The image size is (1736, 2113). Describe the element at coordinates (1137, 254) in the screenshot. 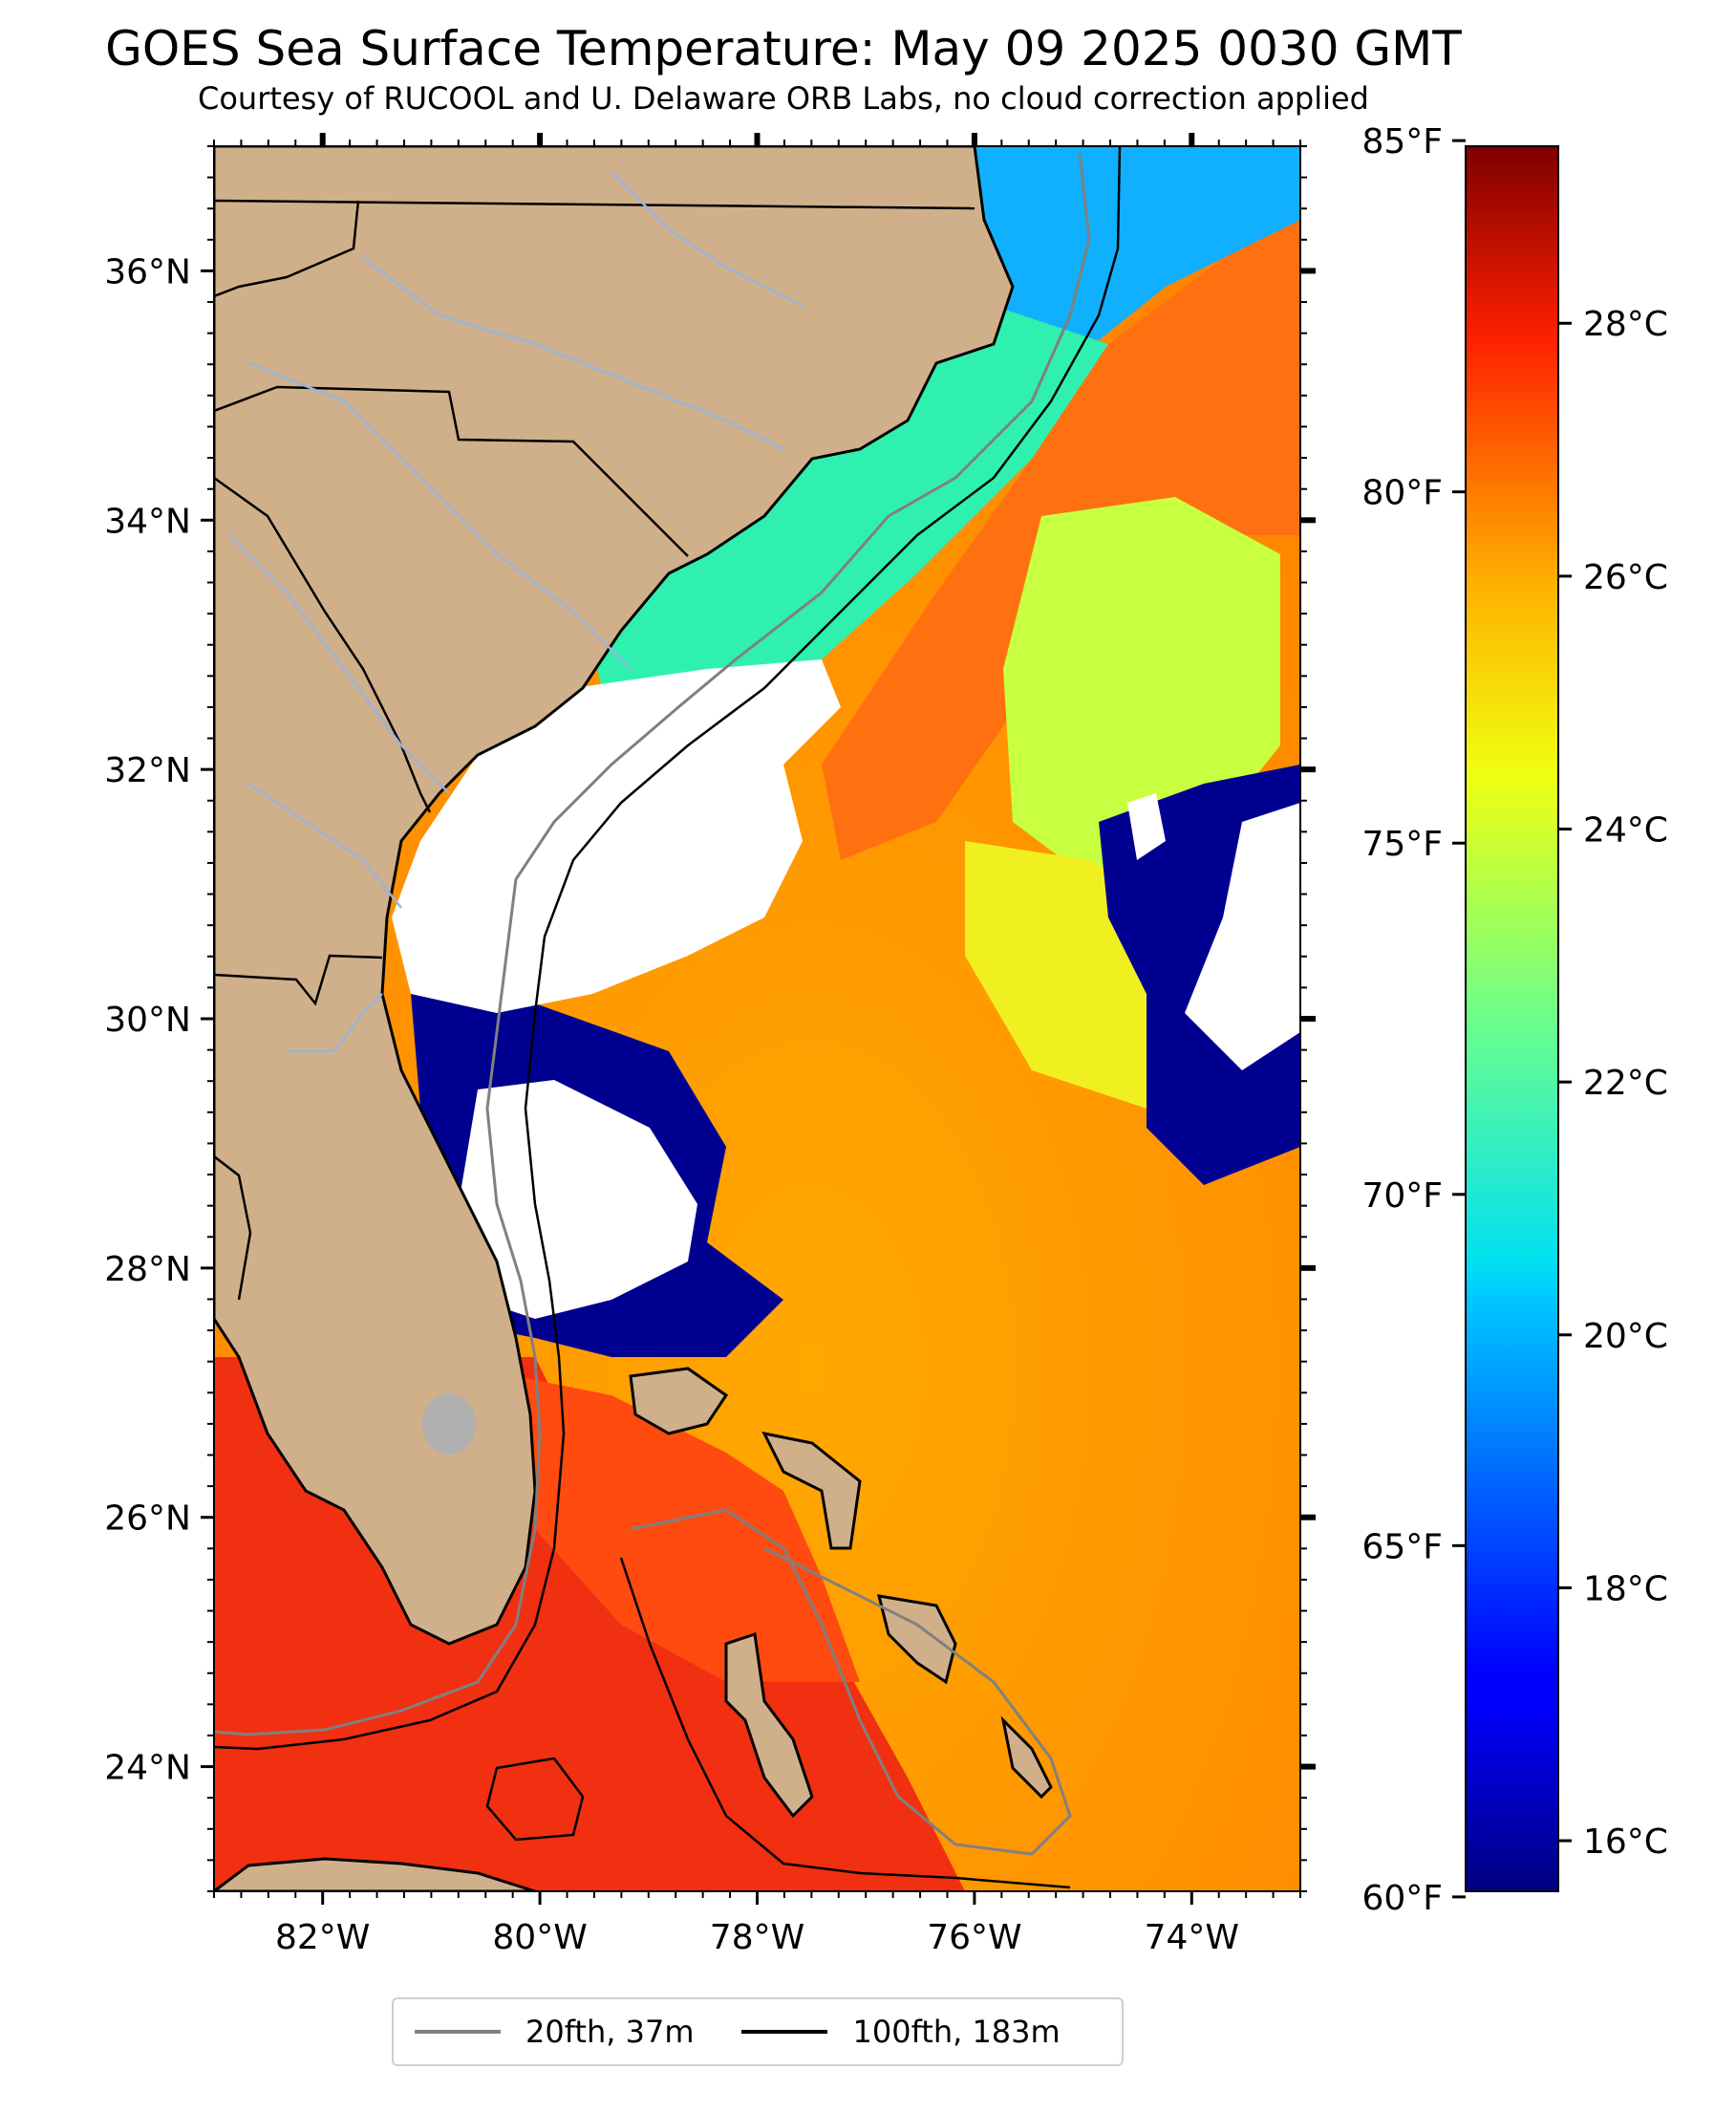

I see `ocean-cold-north` at that location.